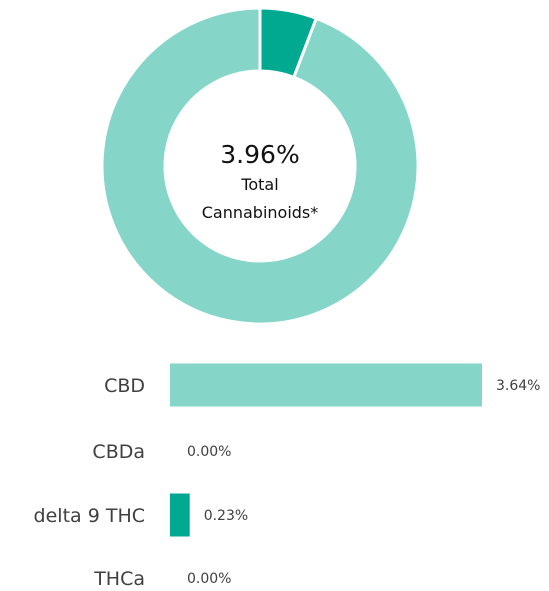 The image size is (549, 591). Describe the element at coordinates (259, 154) in the screenshot. I see `total-value: 3.96%` at that location.